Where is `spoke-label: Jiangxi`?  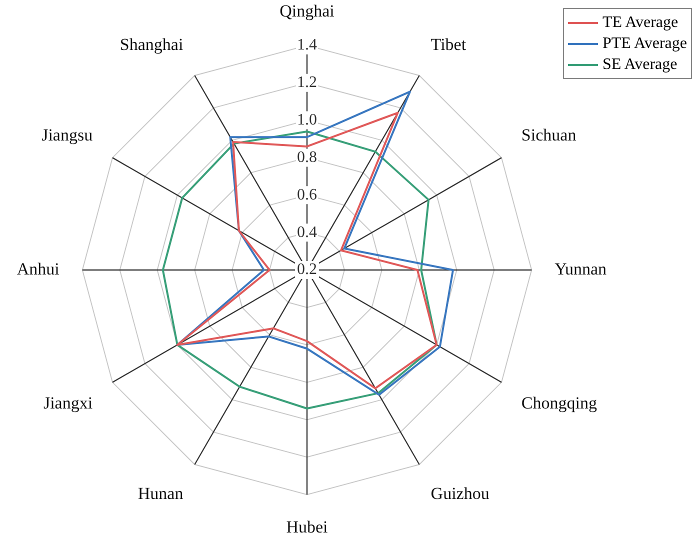
spoke-label: Jiangxi is located at coordinates (68, 402).